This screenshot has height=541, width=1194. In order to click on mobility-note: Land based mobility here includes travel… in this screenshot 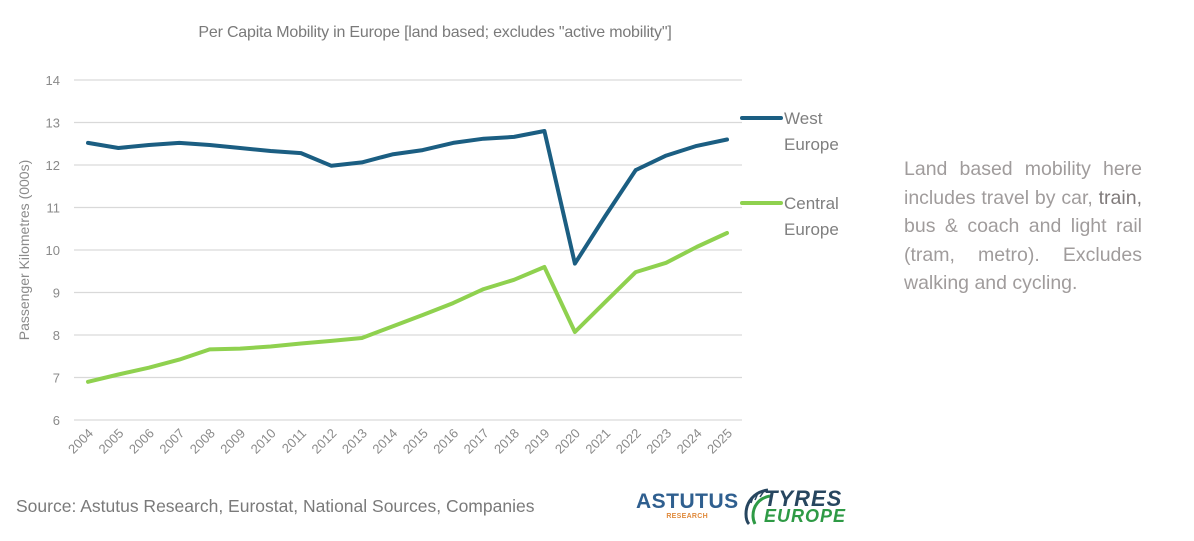, I will do `click(1023, 226)`.